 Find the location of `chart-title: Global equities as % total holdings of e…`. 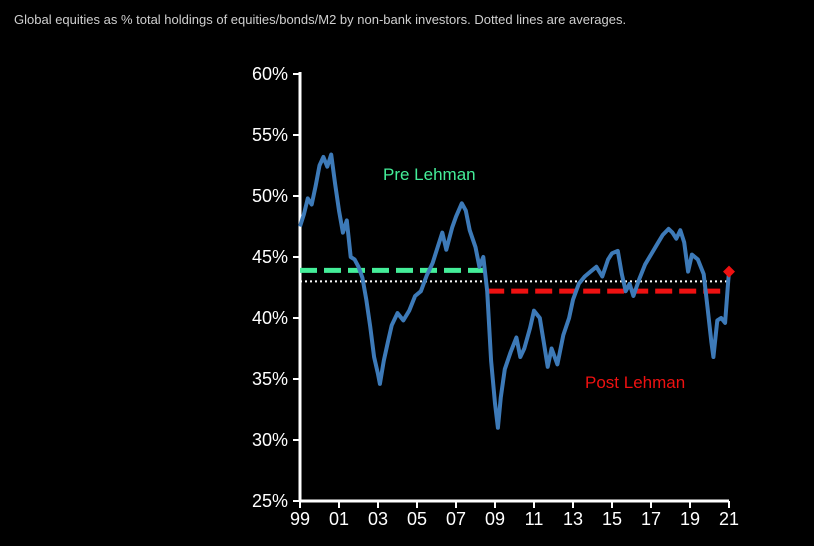

chart-title: Global equities as % total holdings of e… is located at coordinates (320, 19).